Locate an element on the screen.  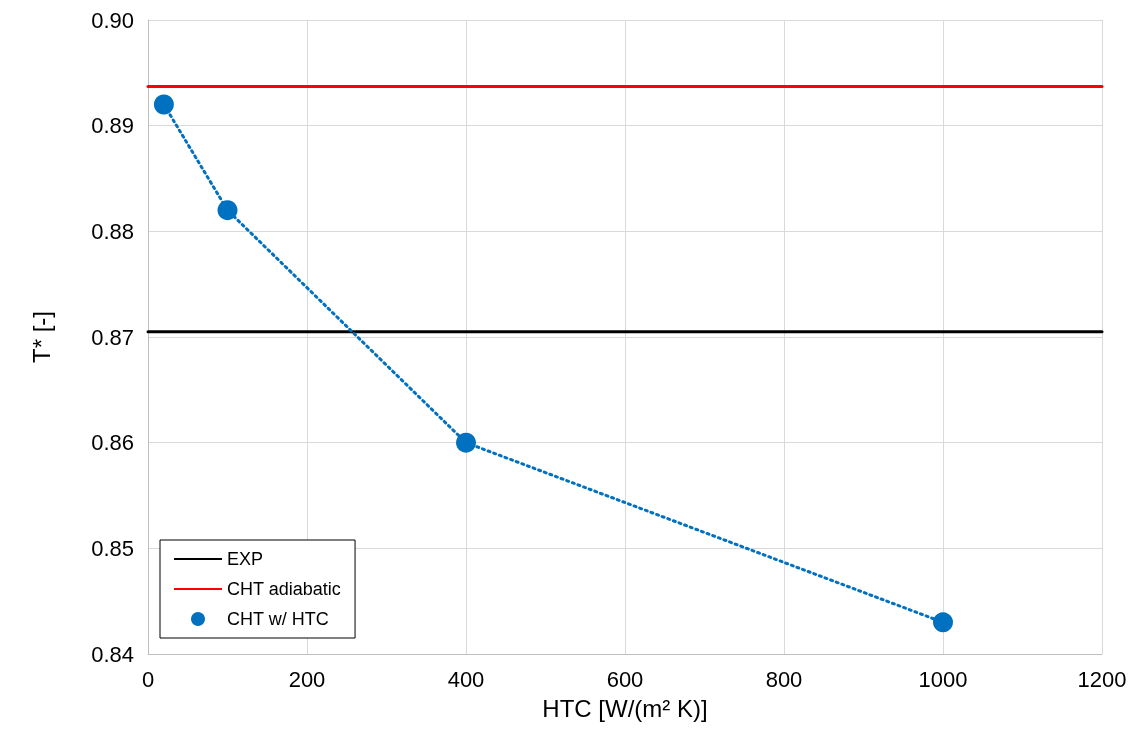
x-tick-label: 1200 is located at coordinates (1102, 679).